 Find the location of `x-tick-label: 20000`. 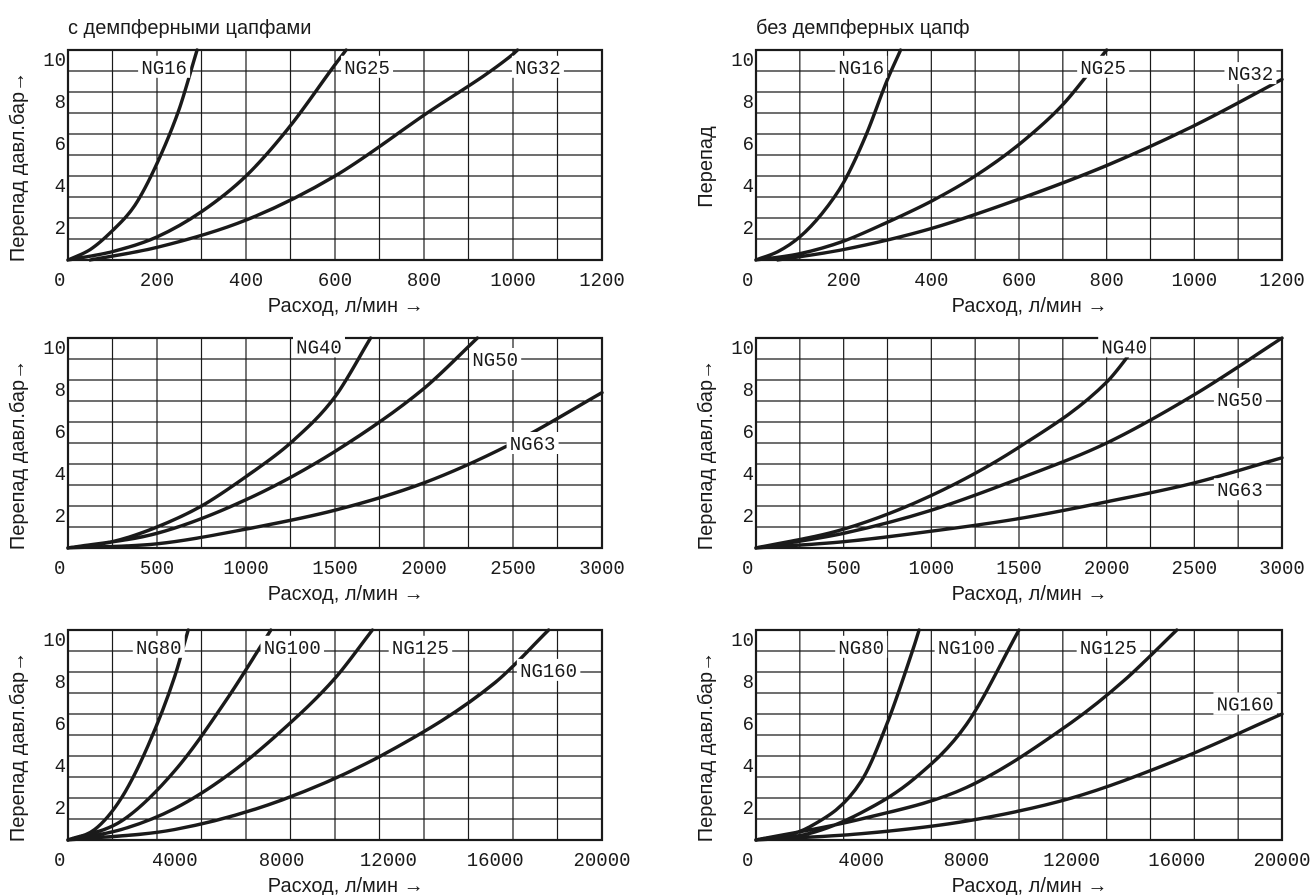

x-tick-label: 20000 is located at coordinates (601, 861).